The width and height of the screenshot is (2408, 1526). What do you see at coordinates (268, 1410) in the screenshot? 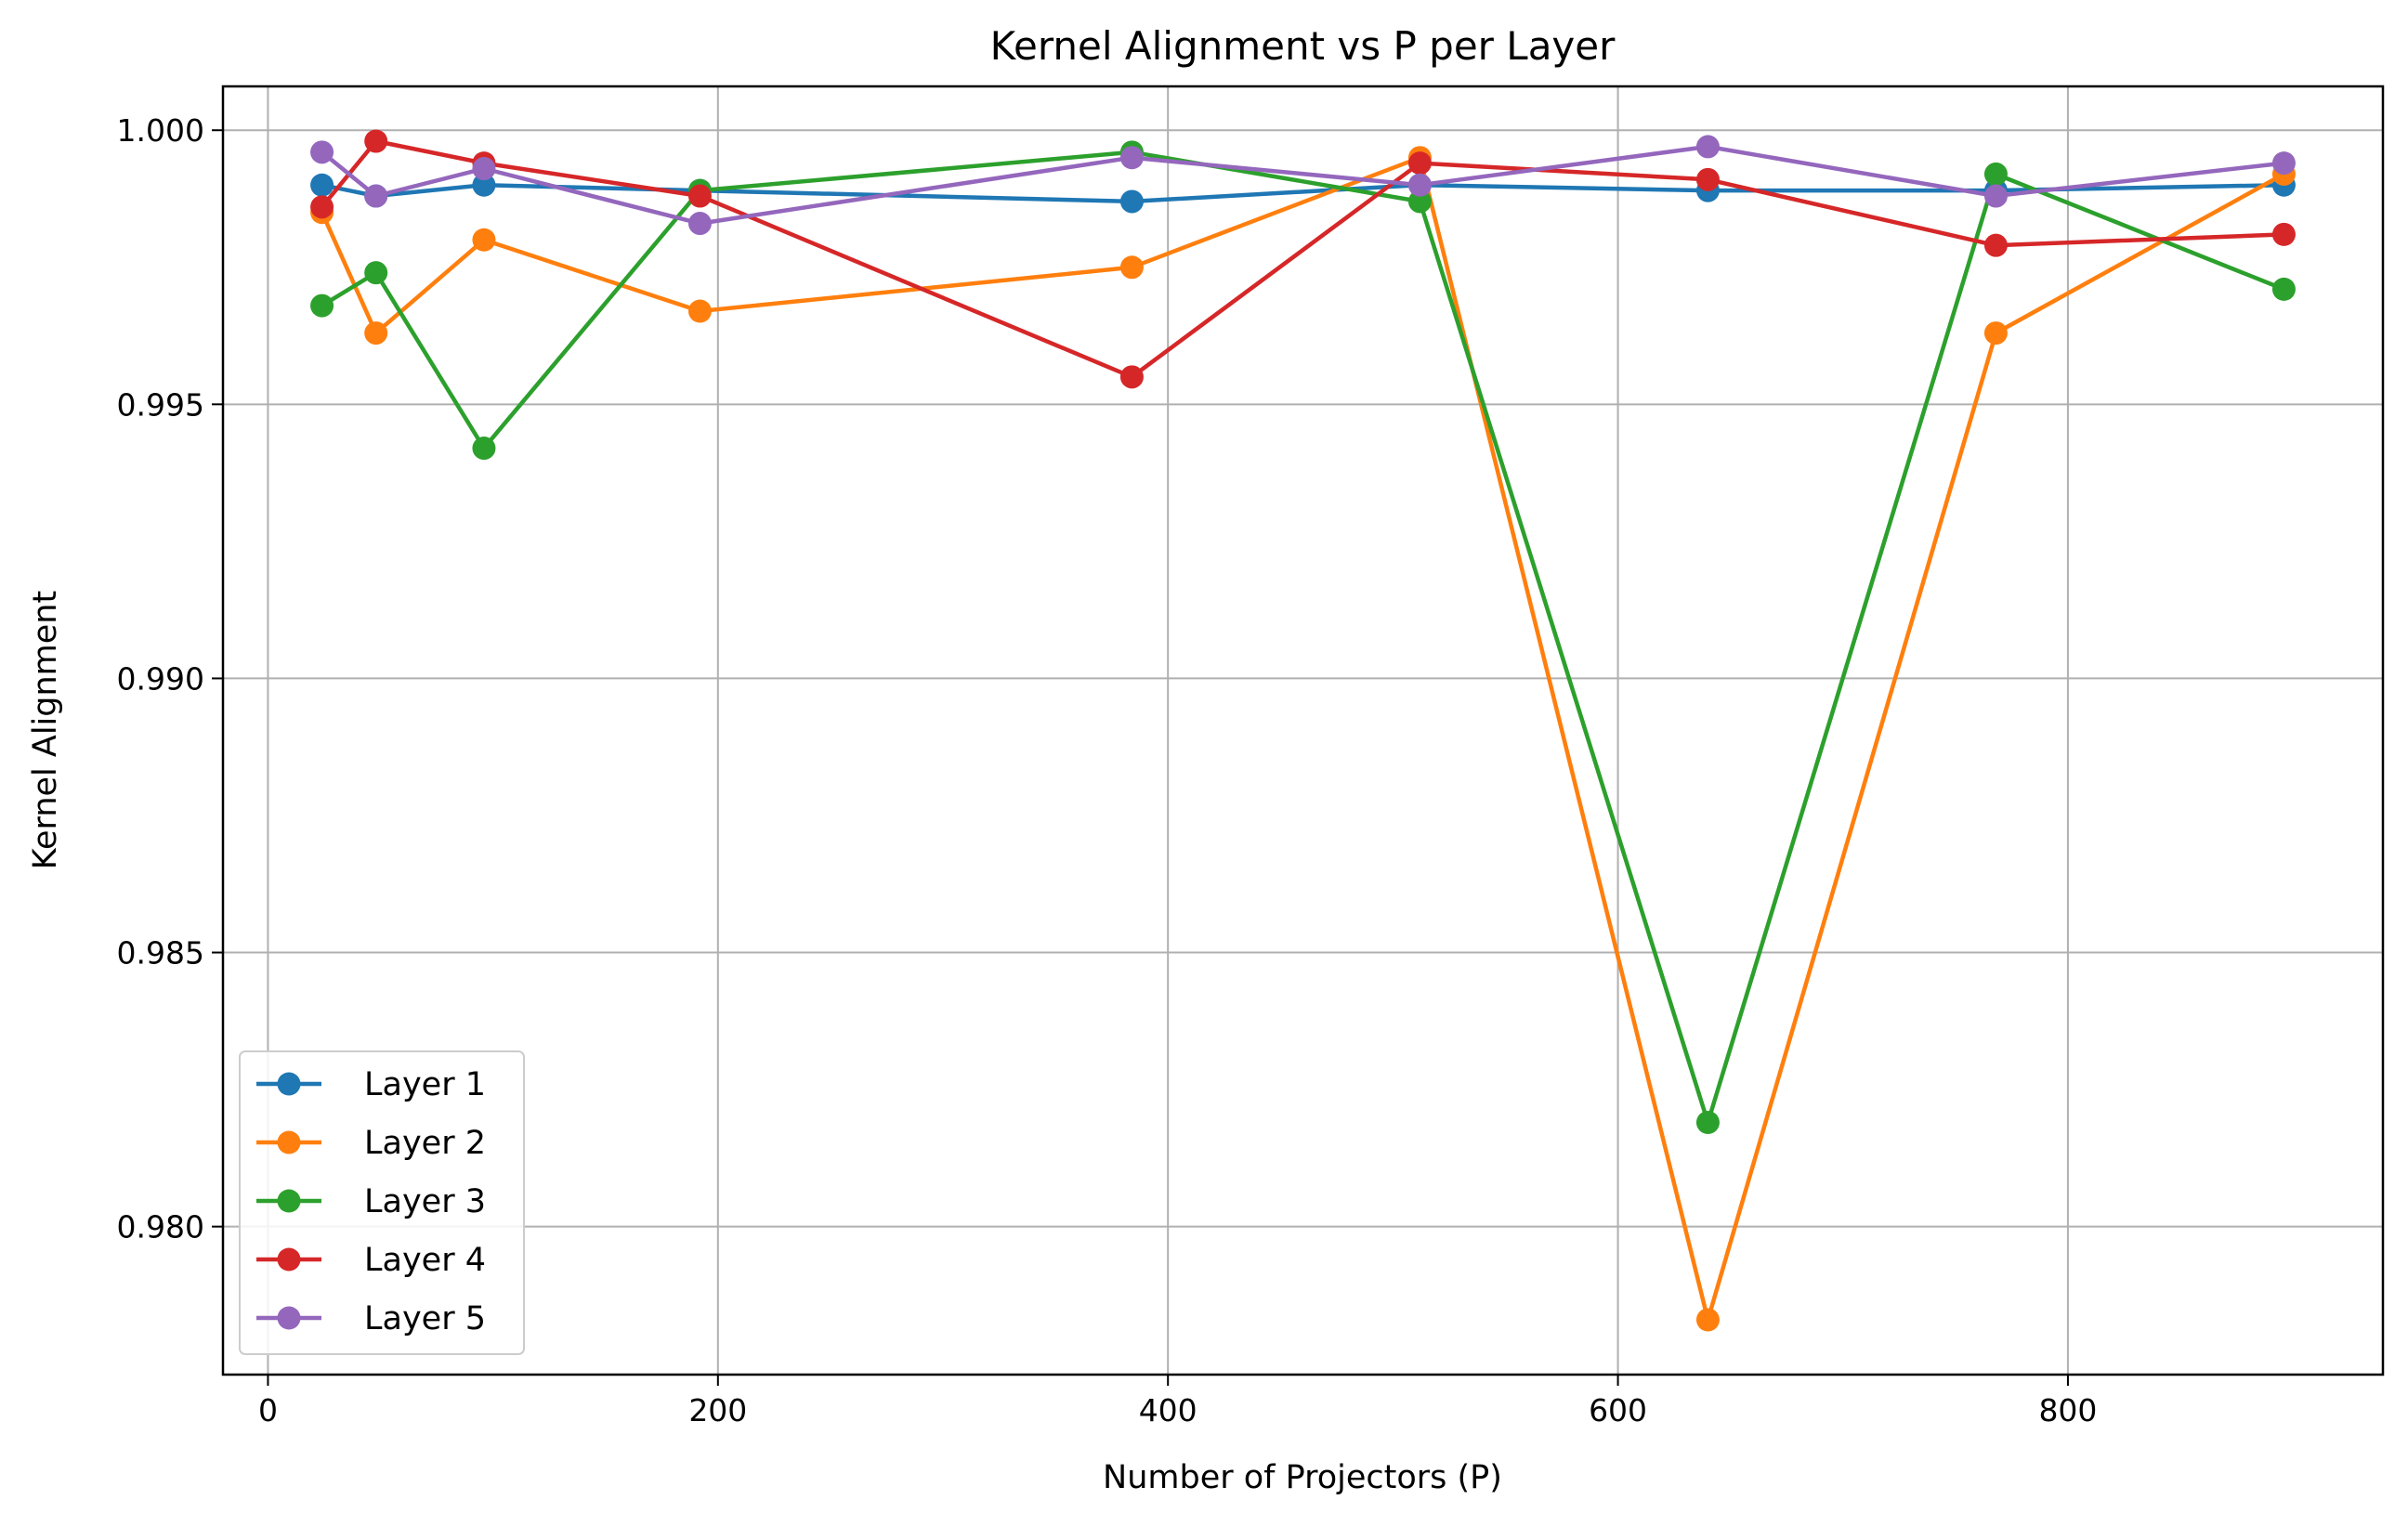
I see `x-tick-label: 0` at bounding box center [268, 1410].